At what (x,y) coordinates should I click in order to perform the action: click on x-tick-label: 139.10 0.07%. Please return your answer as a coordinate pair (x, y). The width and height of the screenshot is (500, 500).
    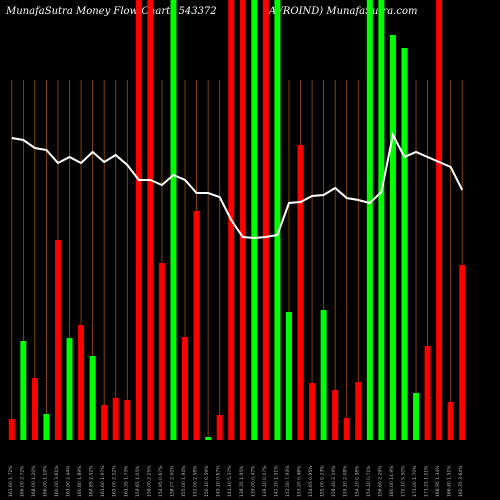
    Looking at the image, I should click on (265, 481).